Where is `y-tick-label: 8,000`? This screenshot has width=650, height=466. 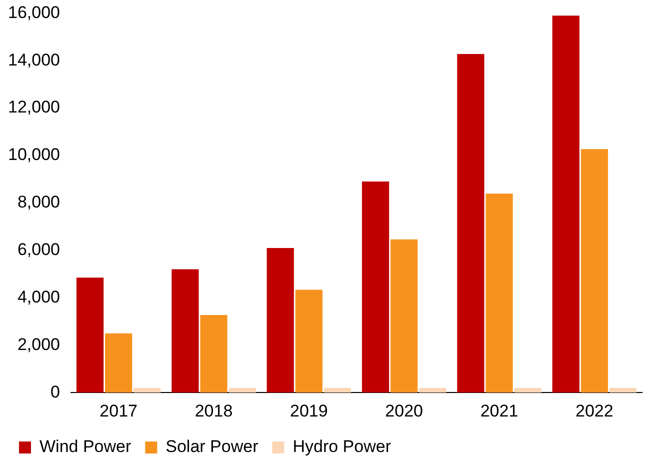
y-tick-label: 8,000 is located at coordinates (38, 202).